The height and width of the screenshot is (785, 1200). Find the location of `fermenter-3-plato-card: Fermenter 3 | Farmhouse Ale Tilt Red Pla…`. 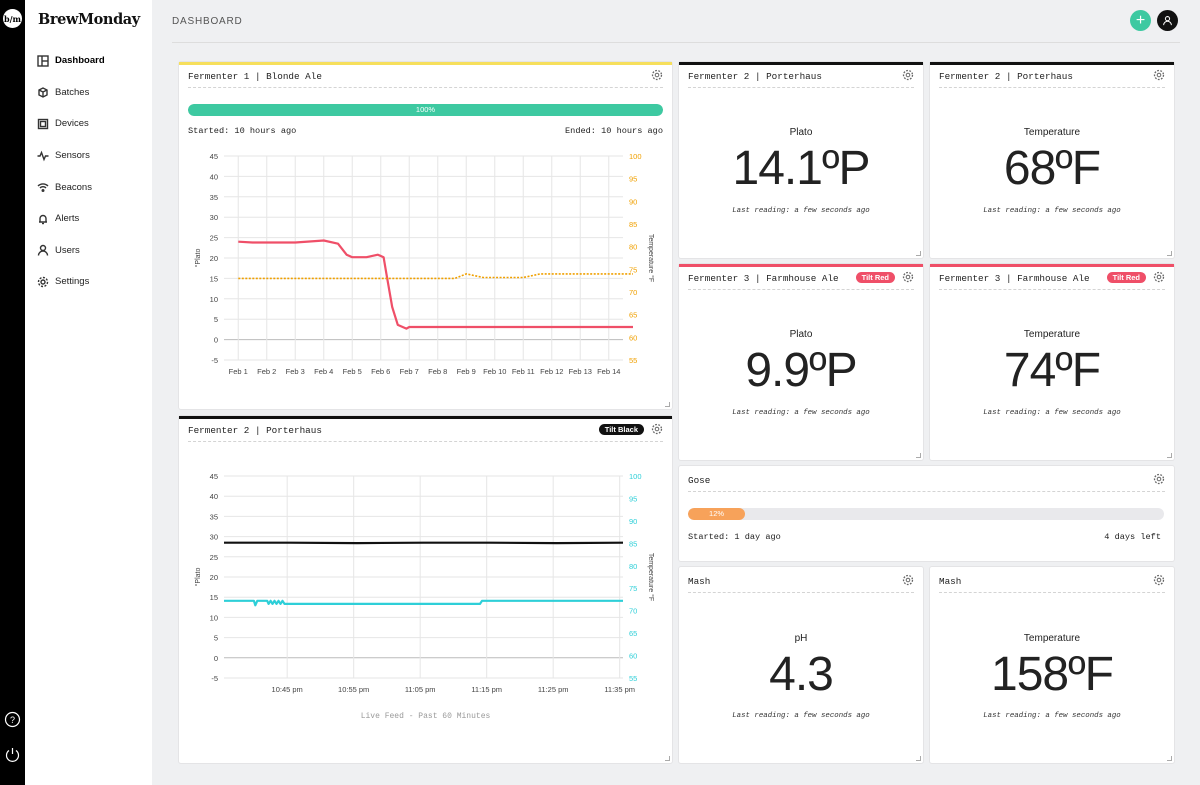

fermenter-3-plato-card: Fermenter 3 | Farmhouse Ale Tilt Red Pla… is located at coordinates (801, 362).